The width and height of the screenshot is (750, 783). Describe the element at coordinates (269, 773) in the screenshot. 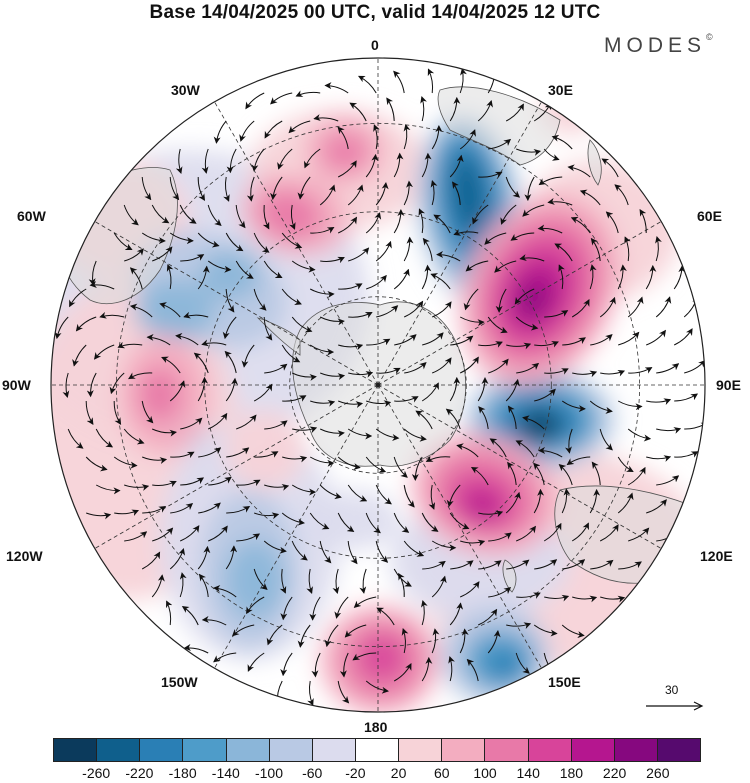

I see `colorbar-tick-label: -100` at that location.